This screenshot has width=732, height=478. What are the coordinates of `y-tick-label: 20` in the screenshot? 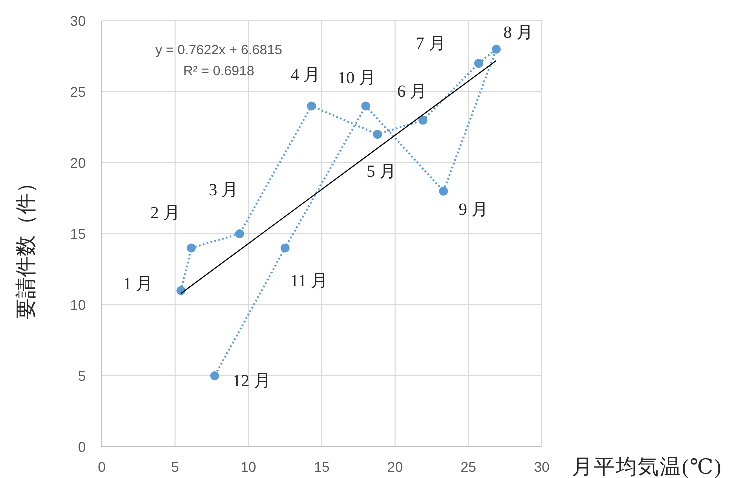 It's located at (78, 163).